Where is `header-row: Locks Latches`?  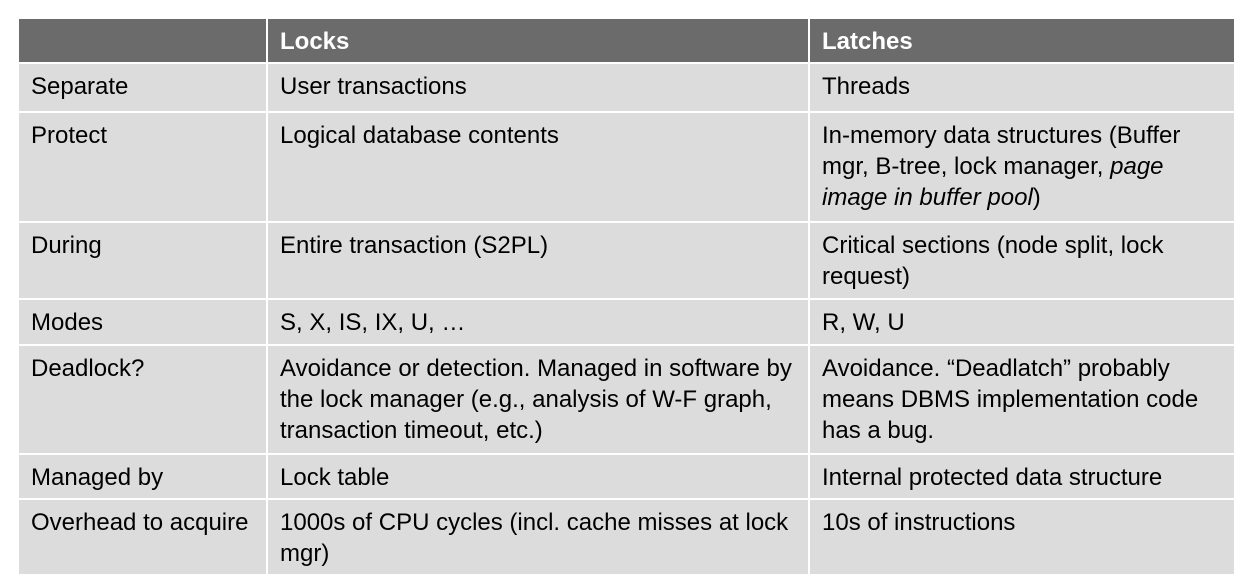 header-row: Locks Latches is located at coordinates (626, 40).